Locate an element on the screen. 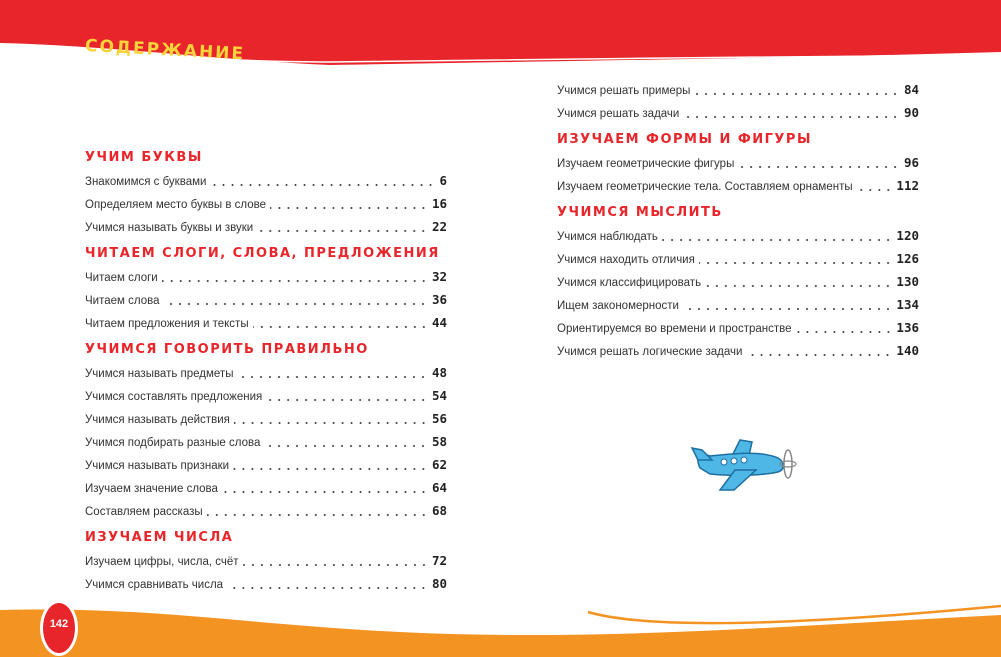 The image size is (1001, 657). toc-entry-page: 58 is located at coordinates (439, 441).